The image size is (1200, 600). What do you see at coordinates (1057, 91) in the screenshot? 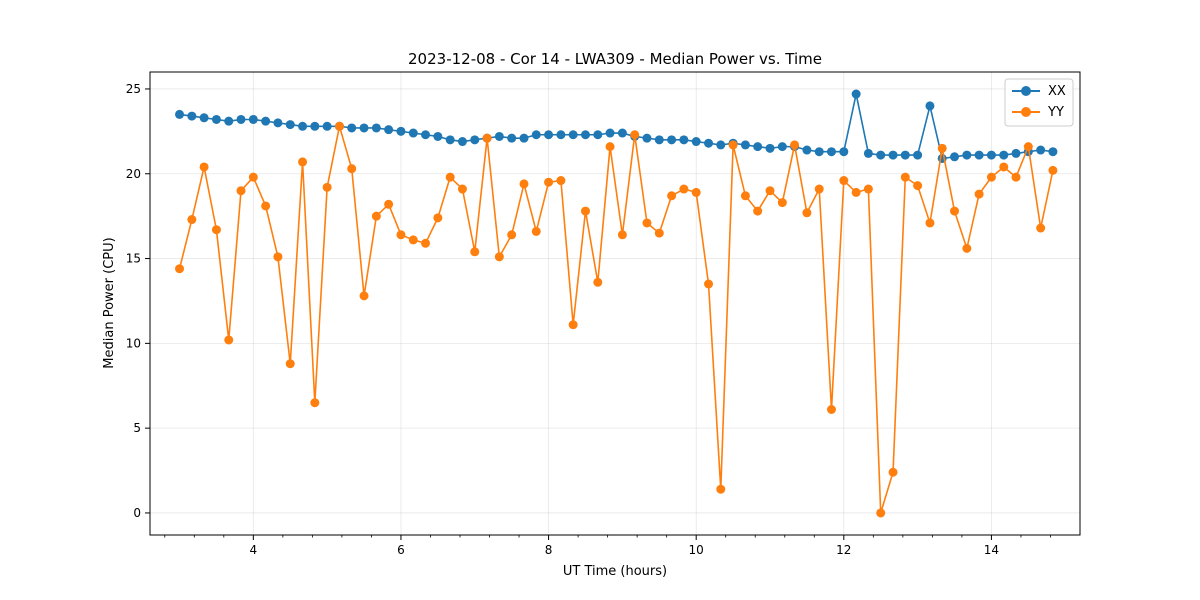
I see `legend-label-xx: XX` at bounding box center [1057, 91].